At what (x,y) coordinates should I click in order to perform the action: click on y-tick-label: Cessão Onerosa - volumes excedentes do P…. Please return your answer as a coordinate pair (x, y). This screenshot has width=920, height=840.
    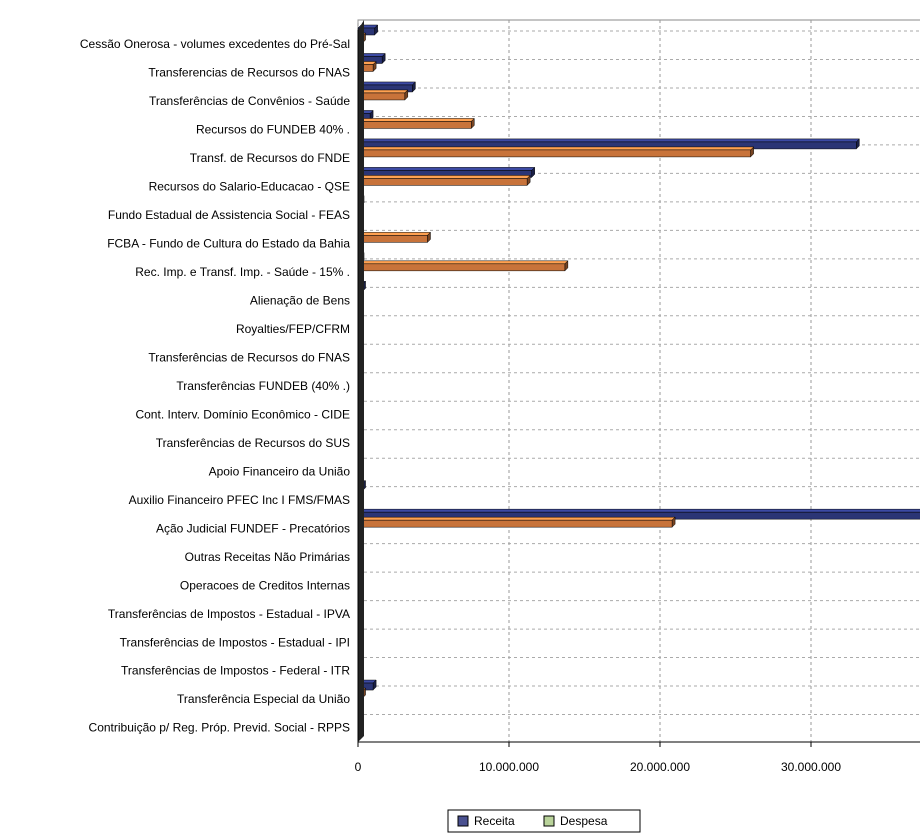
    Looking at the image, I should click on (215, 44).